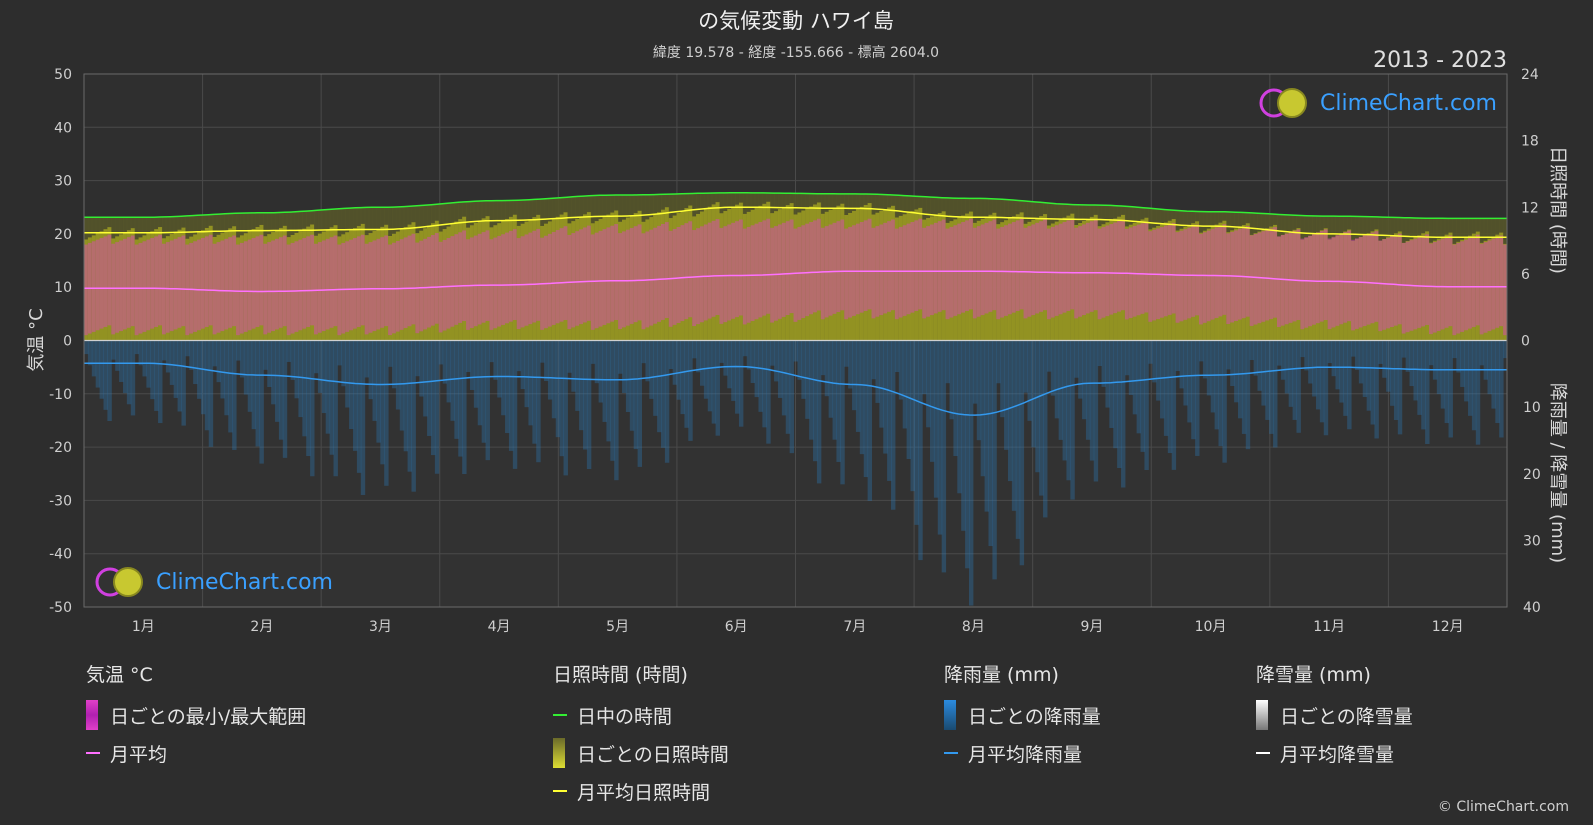  Describe the element at coordinates (67, 342) in the screenshot. I see `left-tick-label: 0` at that location.